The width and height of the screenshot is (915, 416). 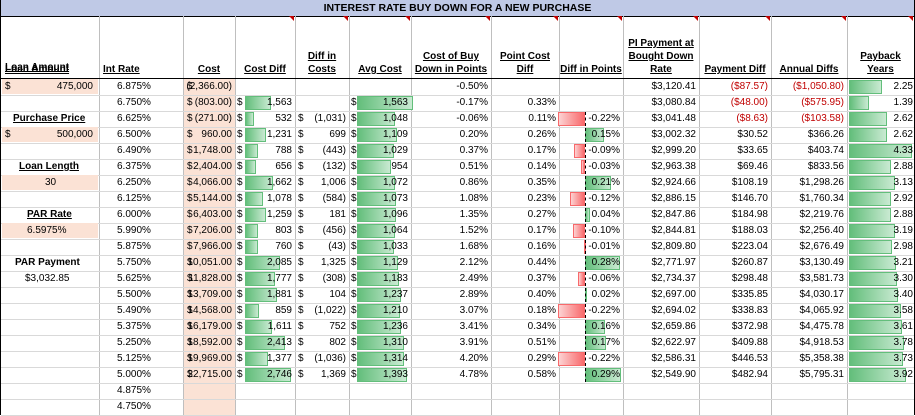 I want to click on header-underline, so click(x=457, y=78).